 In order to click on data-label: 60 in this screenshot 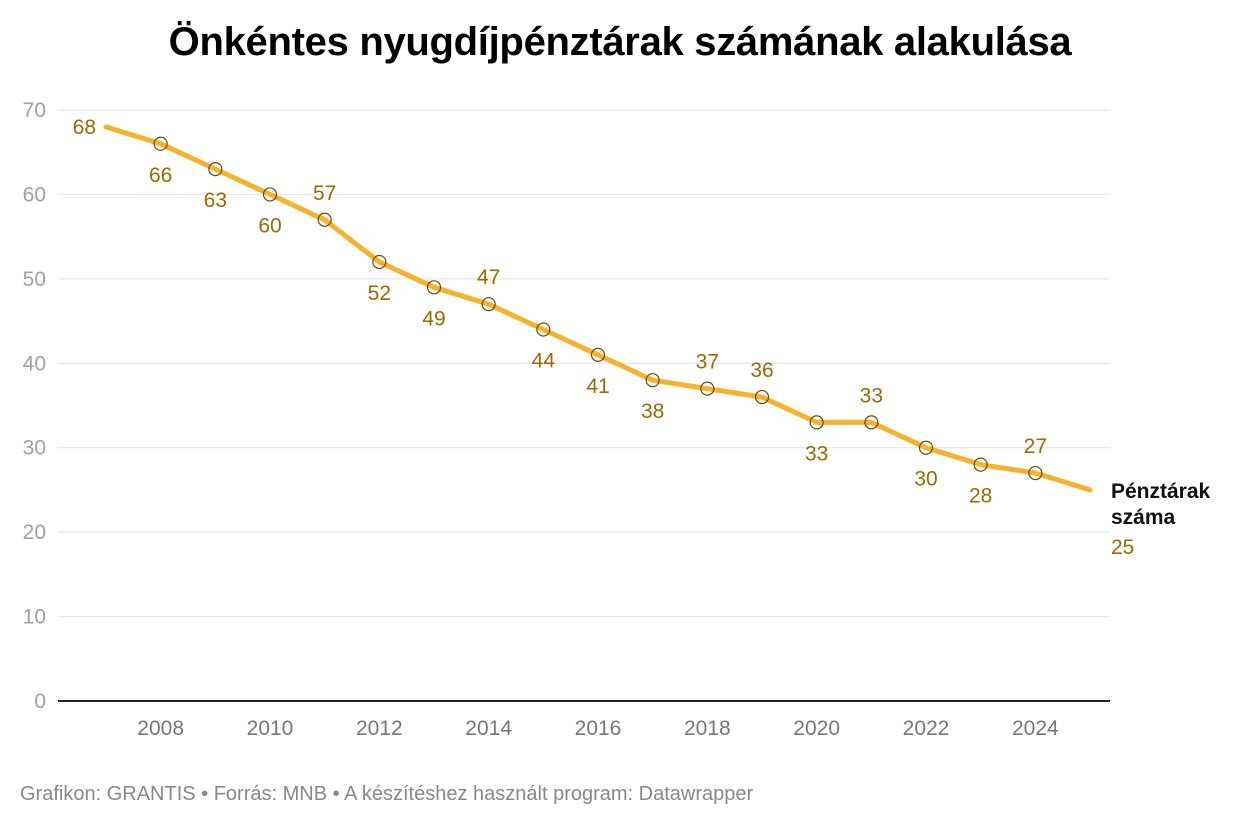, I will do `click(269, 225)`.